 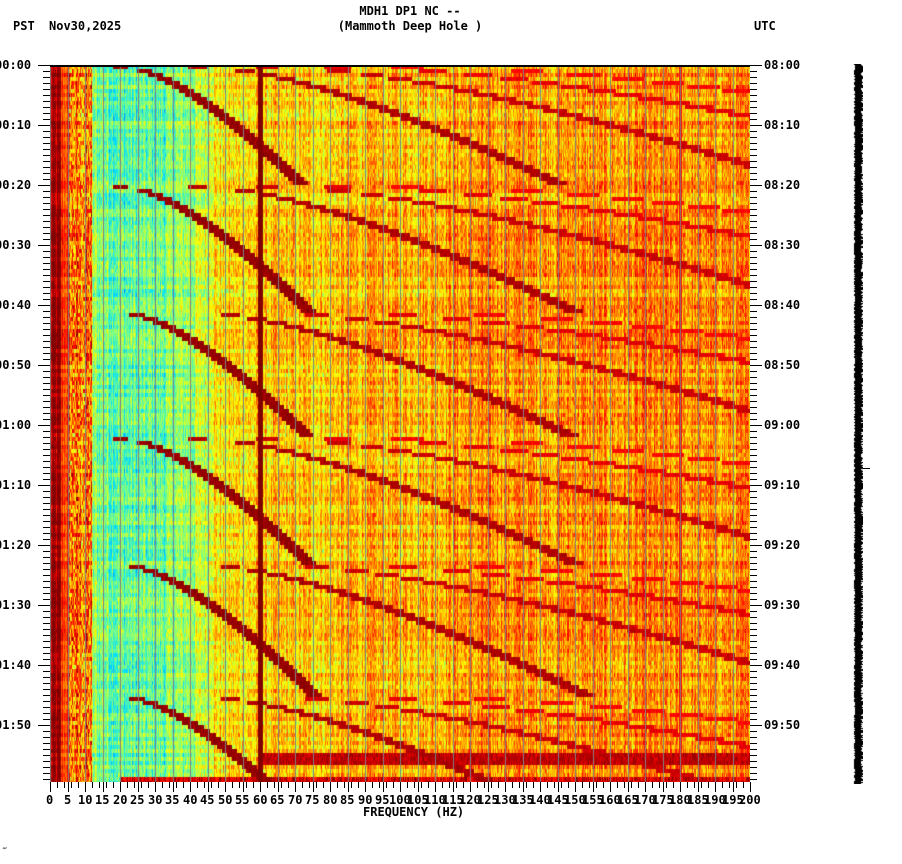 I want to click on y-tick-label-left: 00:00, so click(x=16, y=65).